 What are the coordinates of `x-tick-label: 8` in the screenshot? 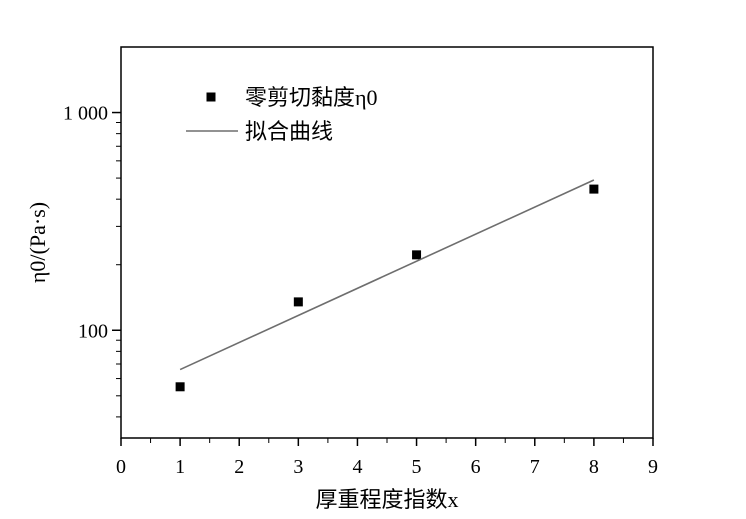 It's located at (594, 467).